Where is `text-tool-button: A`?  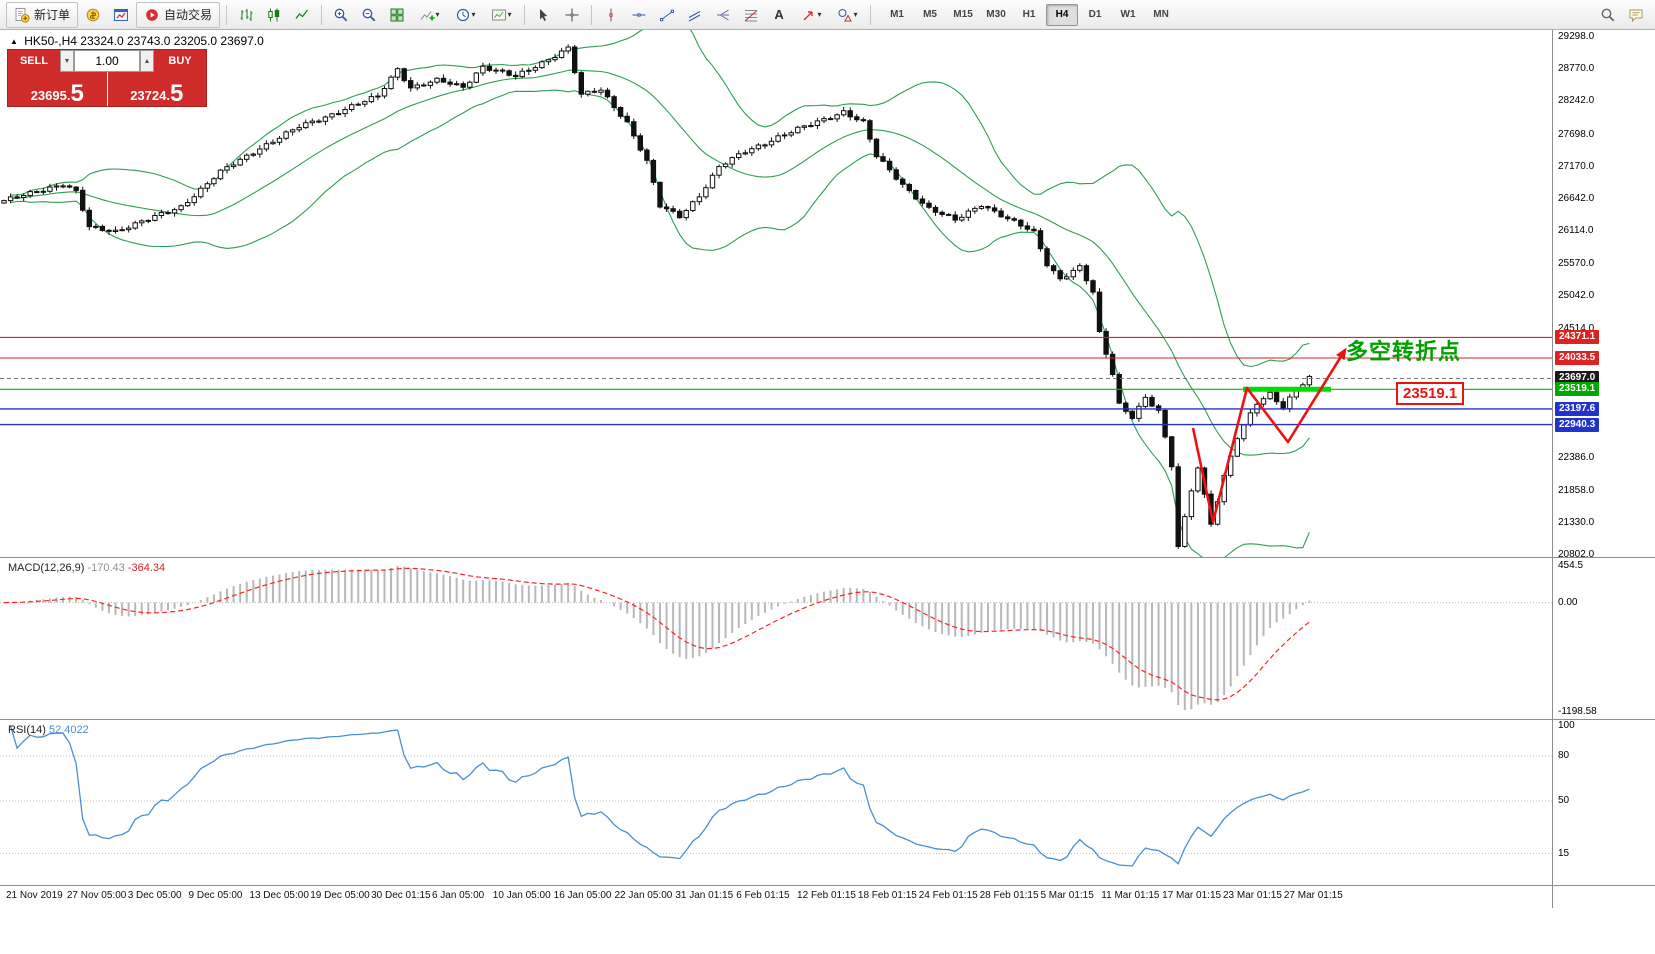
text-tool-button: A is located at coordinates (779, 15).